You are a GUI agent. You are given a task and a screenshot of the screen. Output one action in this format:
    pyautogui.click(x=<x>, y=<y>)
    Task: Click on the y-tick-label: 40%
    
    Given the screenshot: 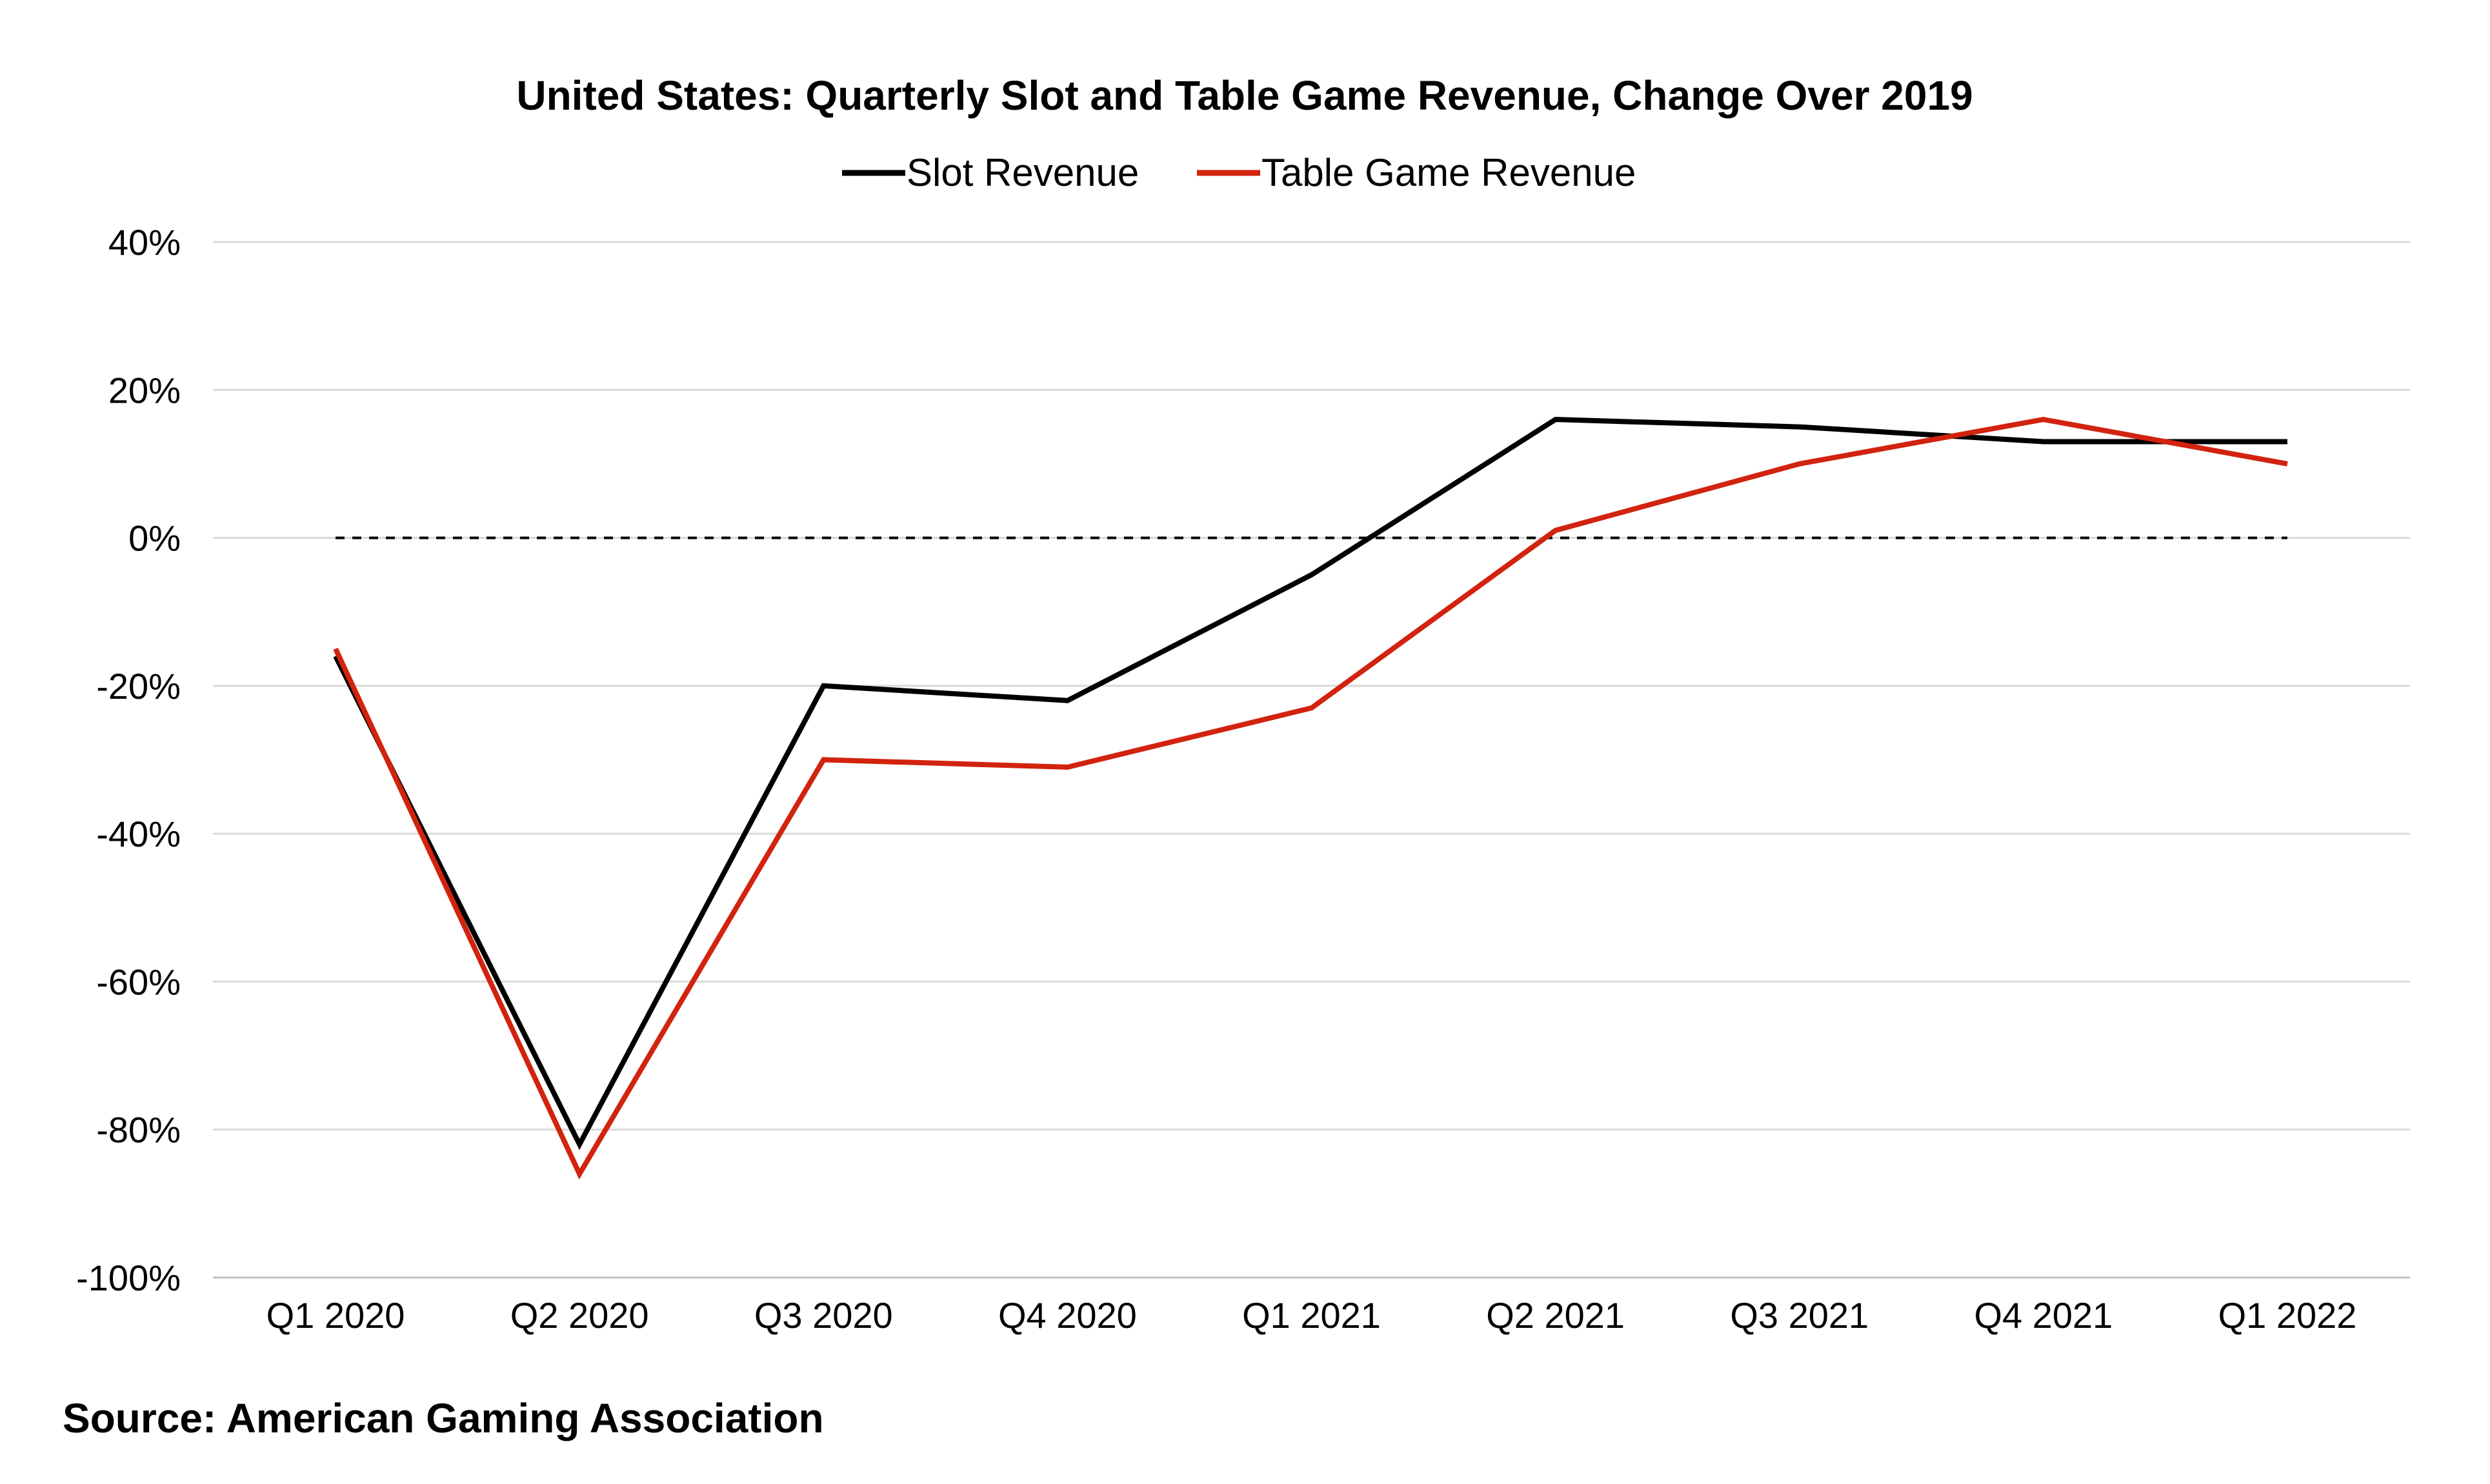 What is the action you would take?
    pyautogui.click(x=144, y=243)
    